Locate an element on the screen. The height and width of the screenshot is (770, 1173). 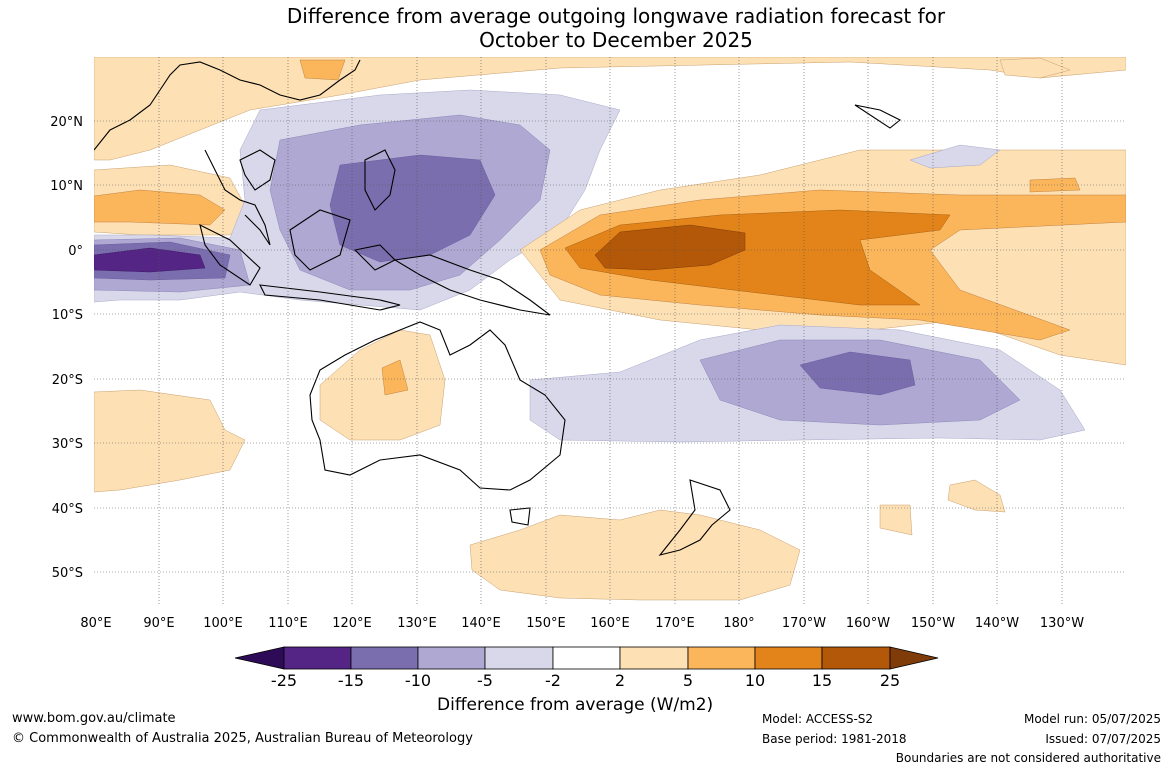
website-link: www.bom.gov.au/climate is located at coordinates (94, 718).